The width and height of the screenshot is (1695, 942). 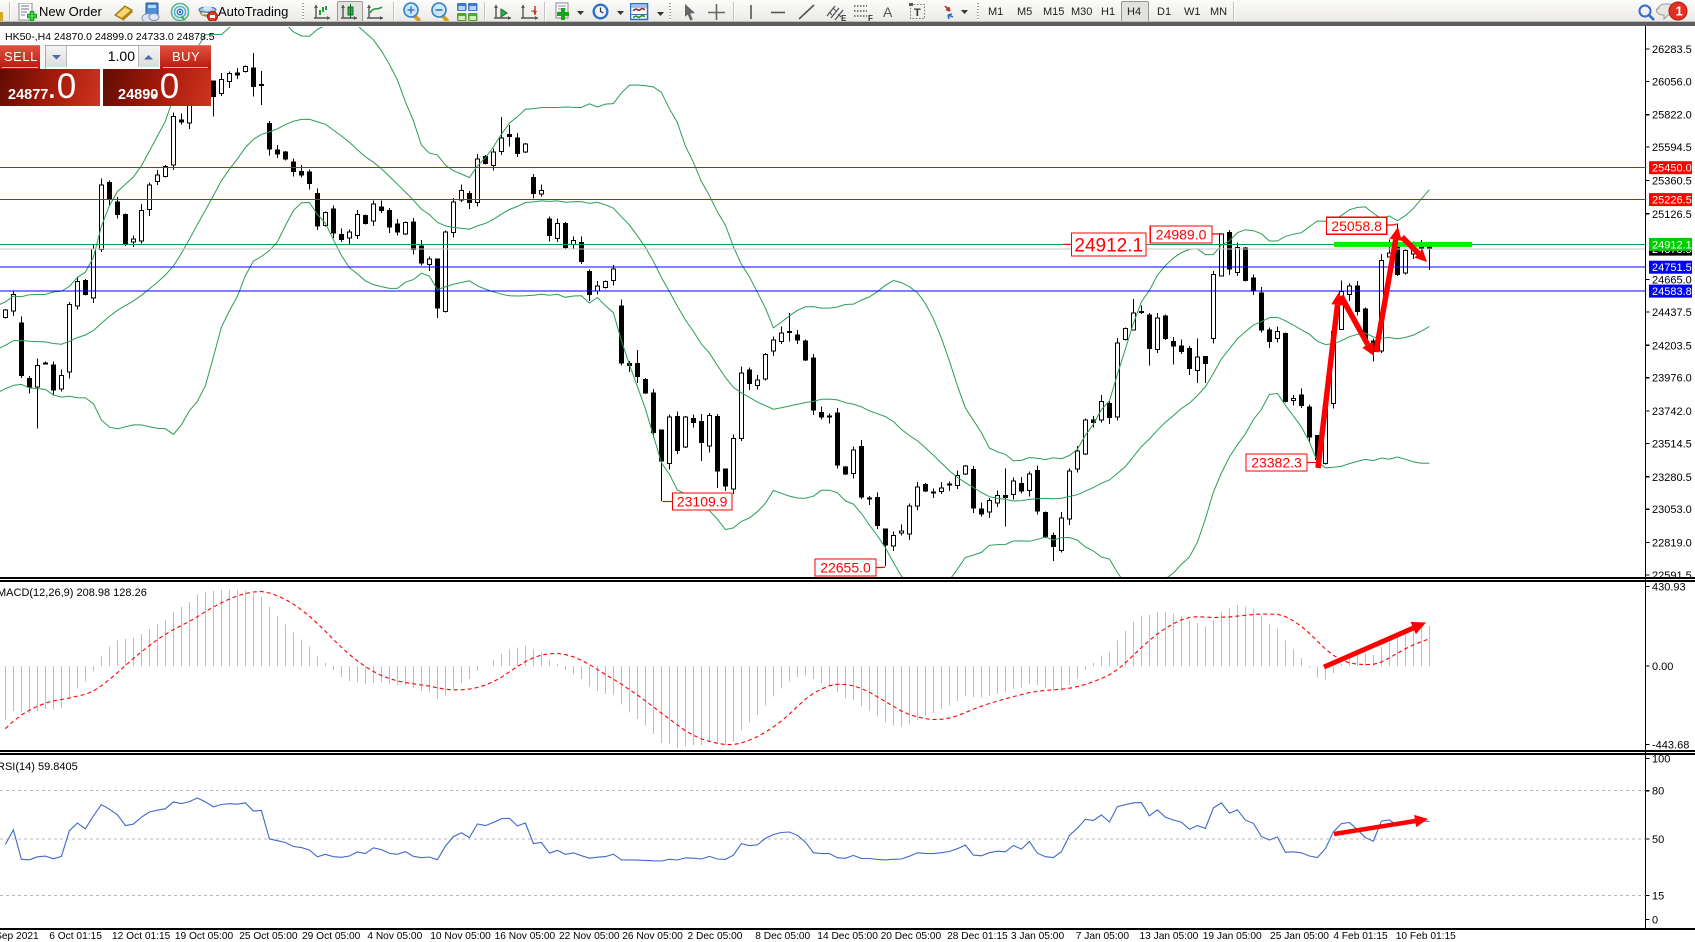 What do you see at coordinates (73, 593) in the screenshot?
I see `svg-text: MACD(12,26,9) 208.98 128.26` at bounding box center [73, 593].